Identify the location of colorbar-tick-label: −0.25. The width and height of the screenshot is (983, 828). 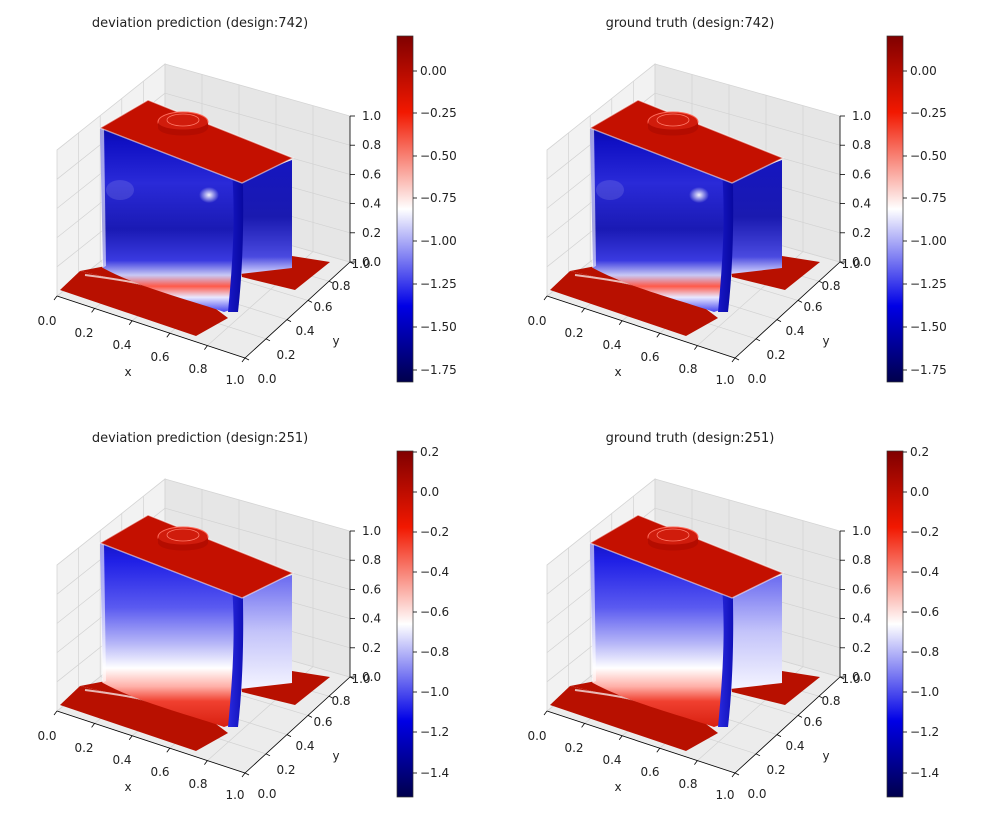
(438, 113).